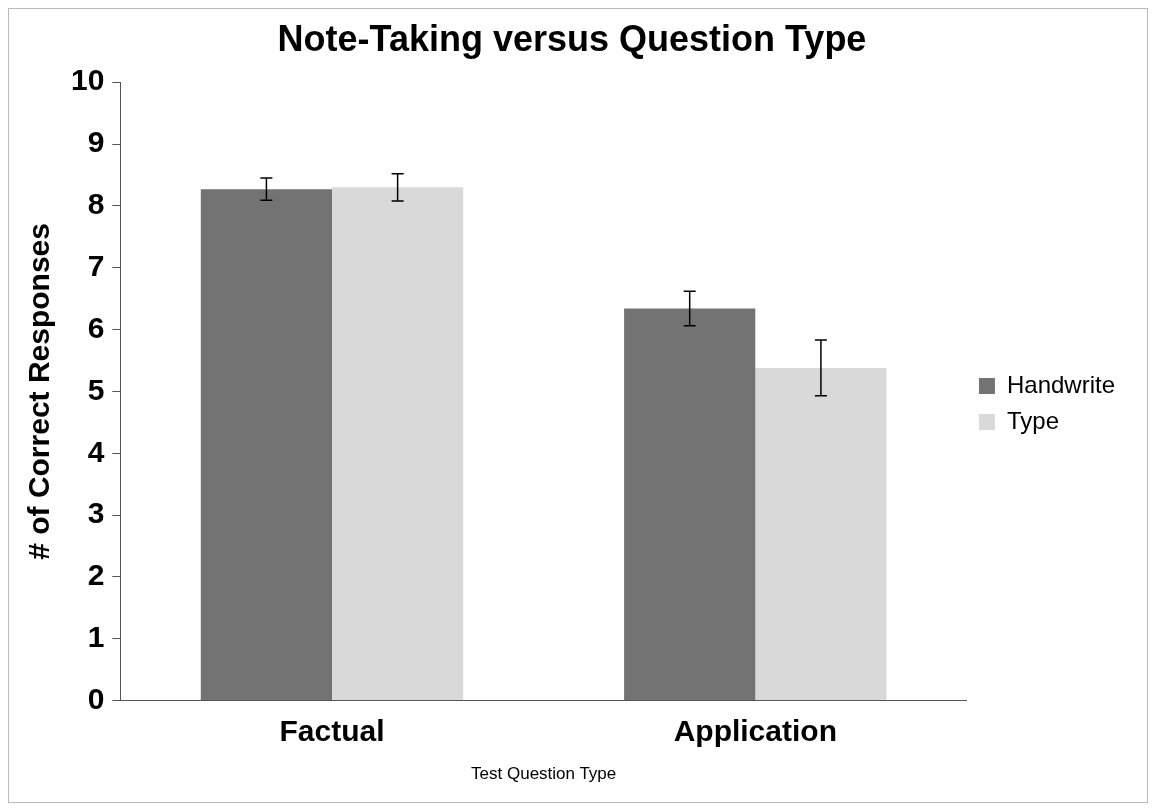 Image resolution: width=1155 pixels, height=811 pixels. I want to click on y-tick-label: 1, so click(96, 637).